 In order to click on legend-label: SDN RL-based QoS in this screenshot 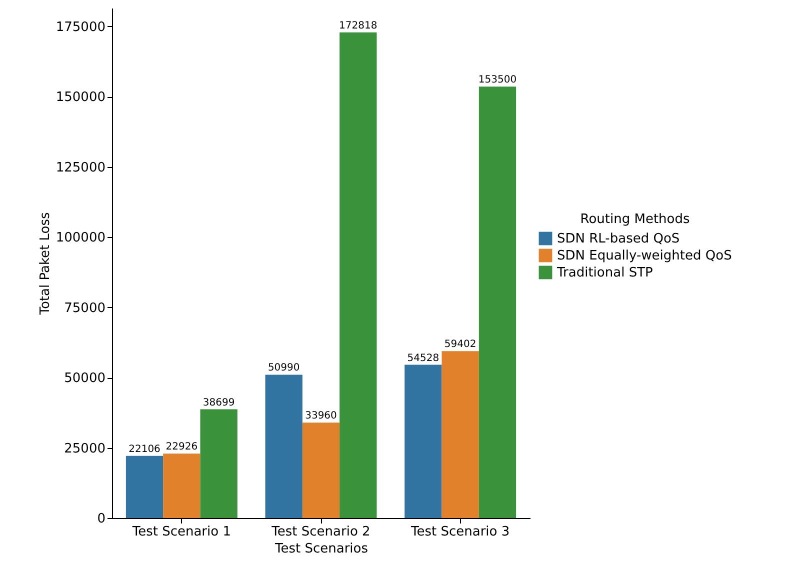, I will do `click(618, 239)`.